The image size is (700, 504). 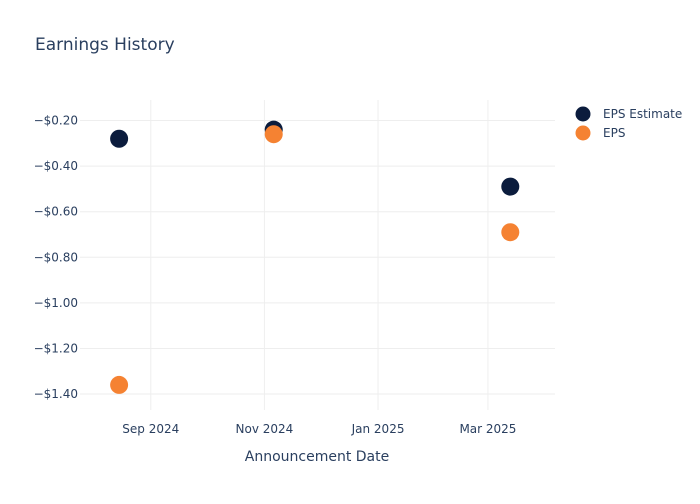 I want to click on x-tick-label: Mar 2025, so click(x=487, y=429).